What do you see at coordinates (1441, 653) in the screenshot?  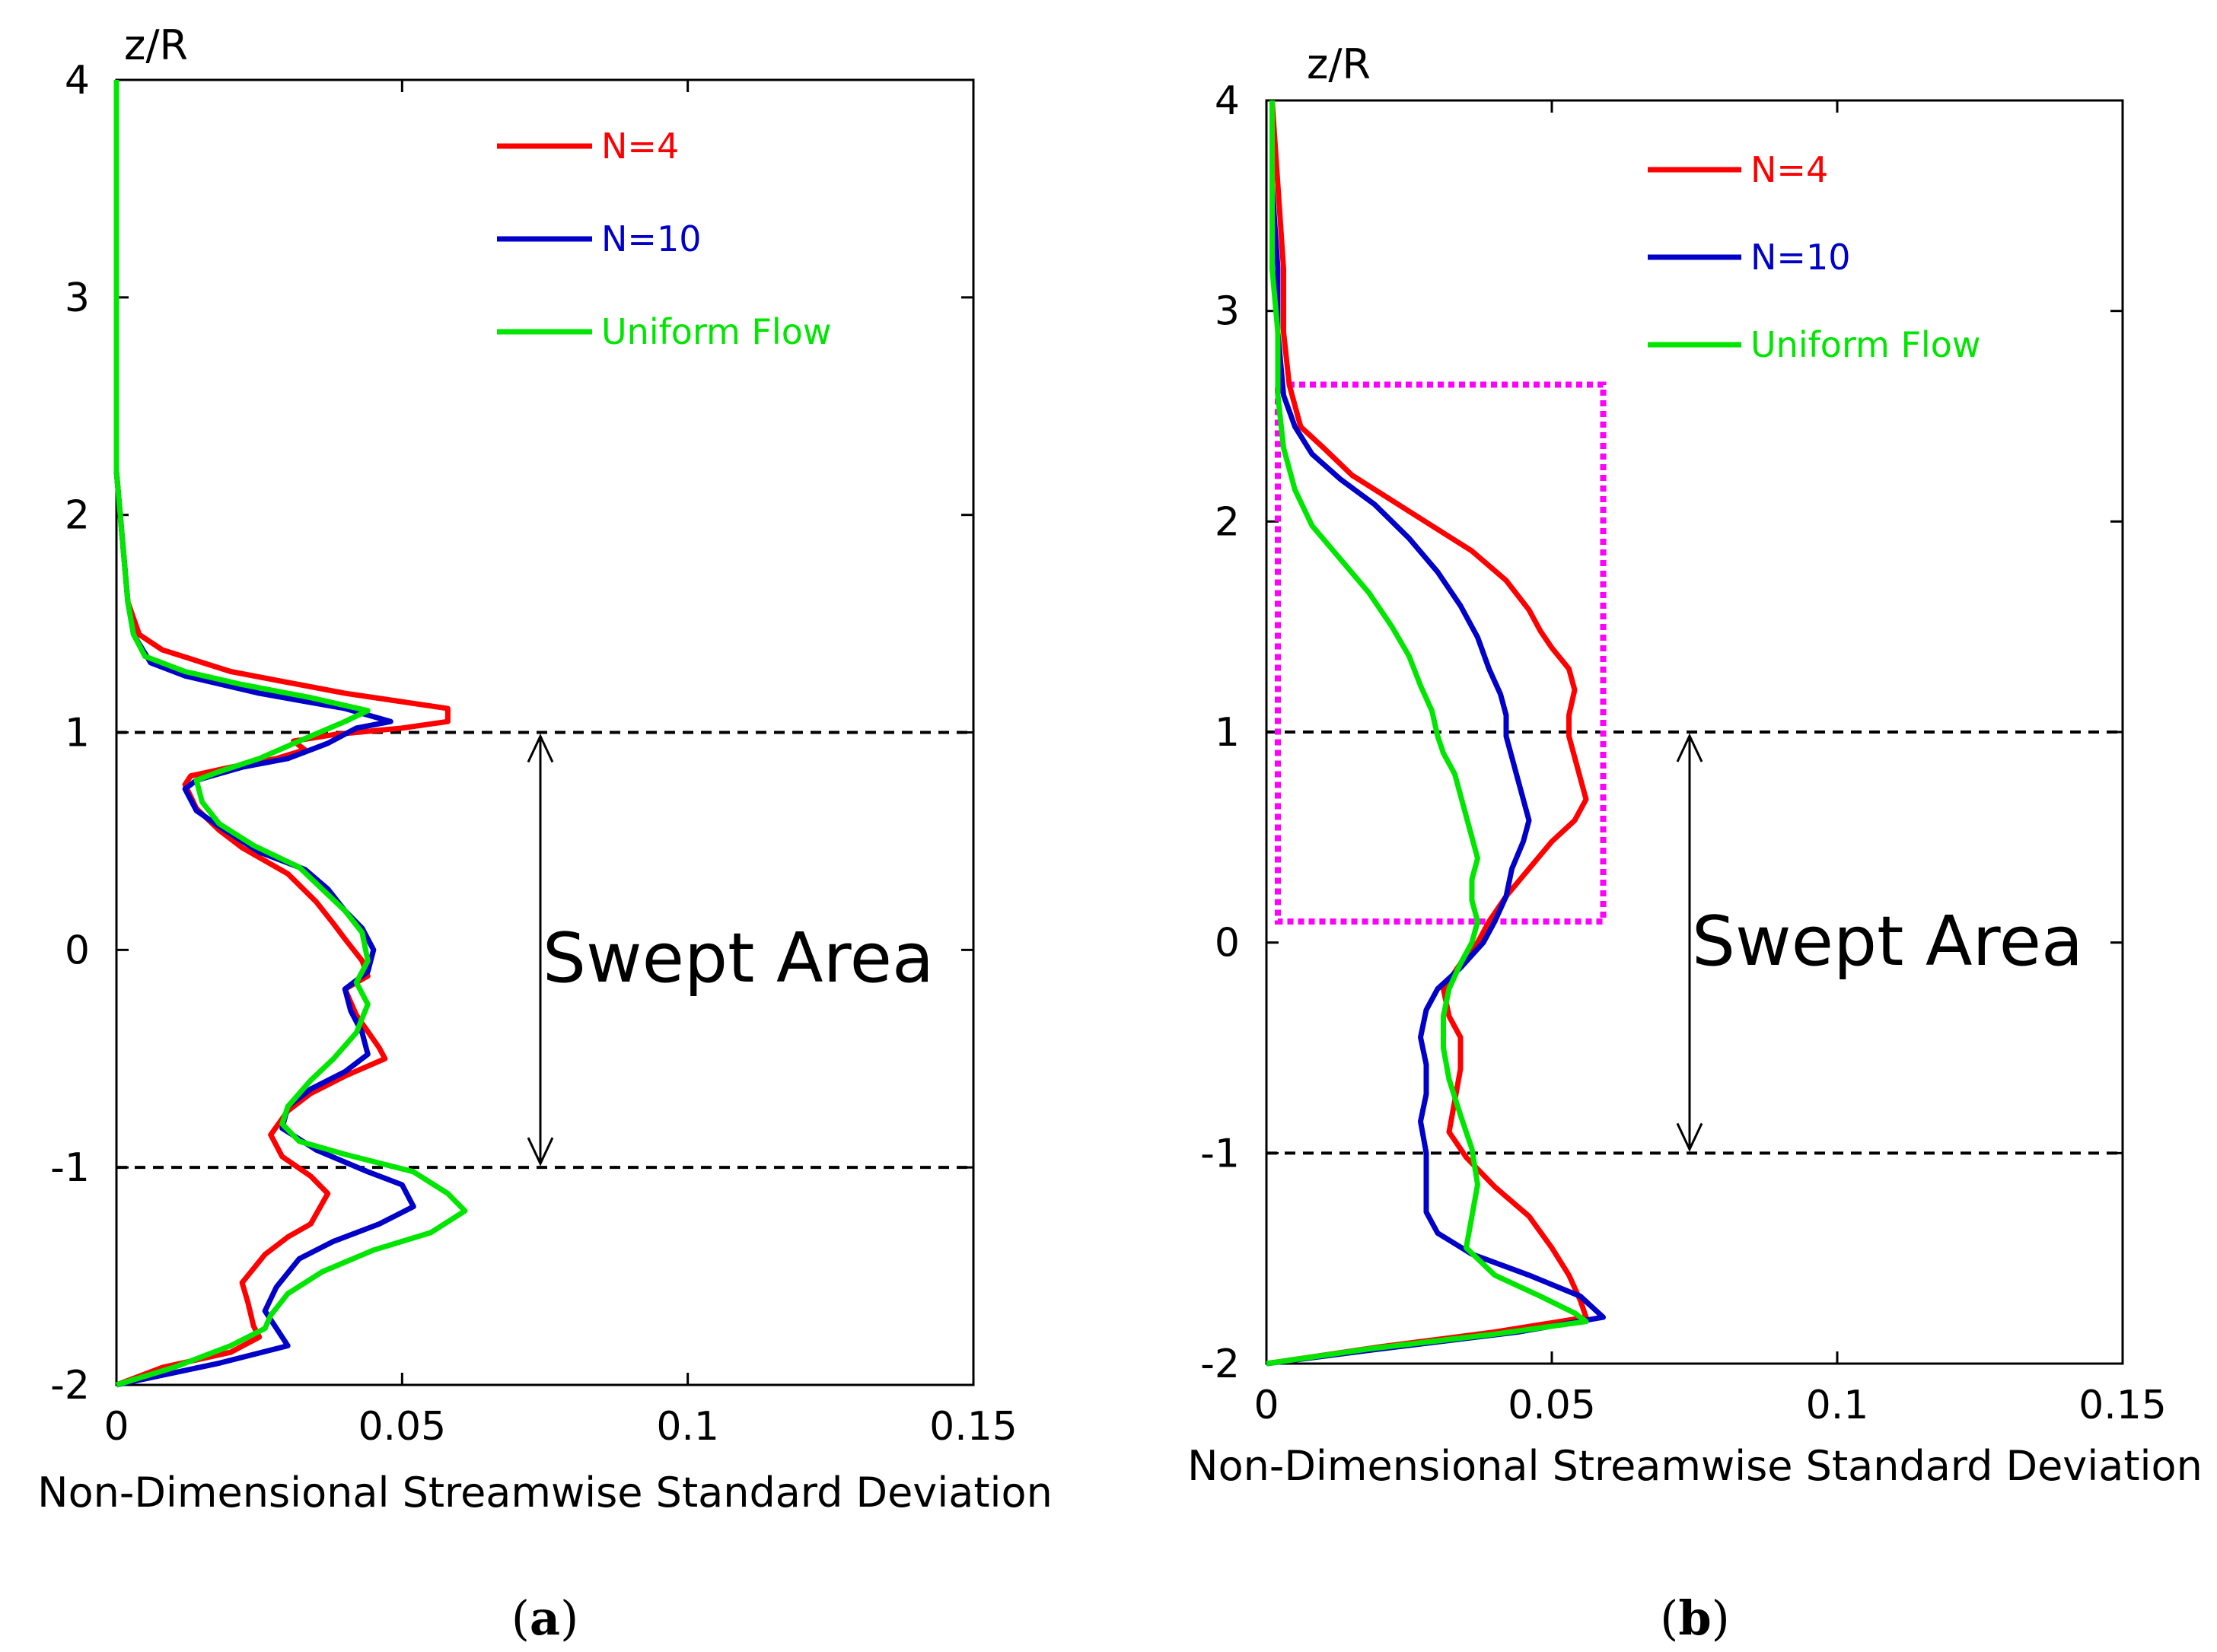 I see `highlight-box` at bounding box center [1441, 653].